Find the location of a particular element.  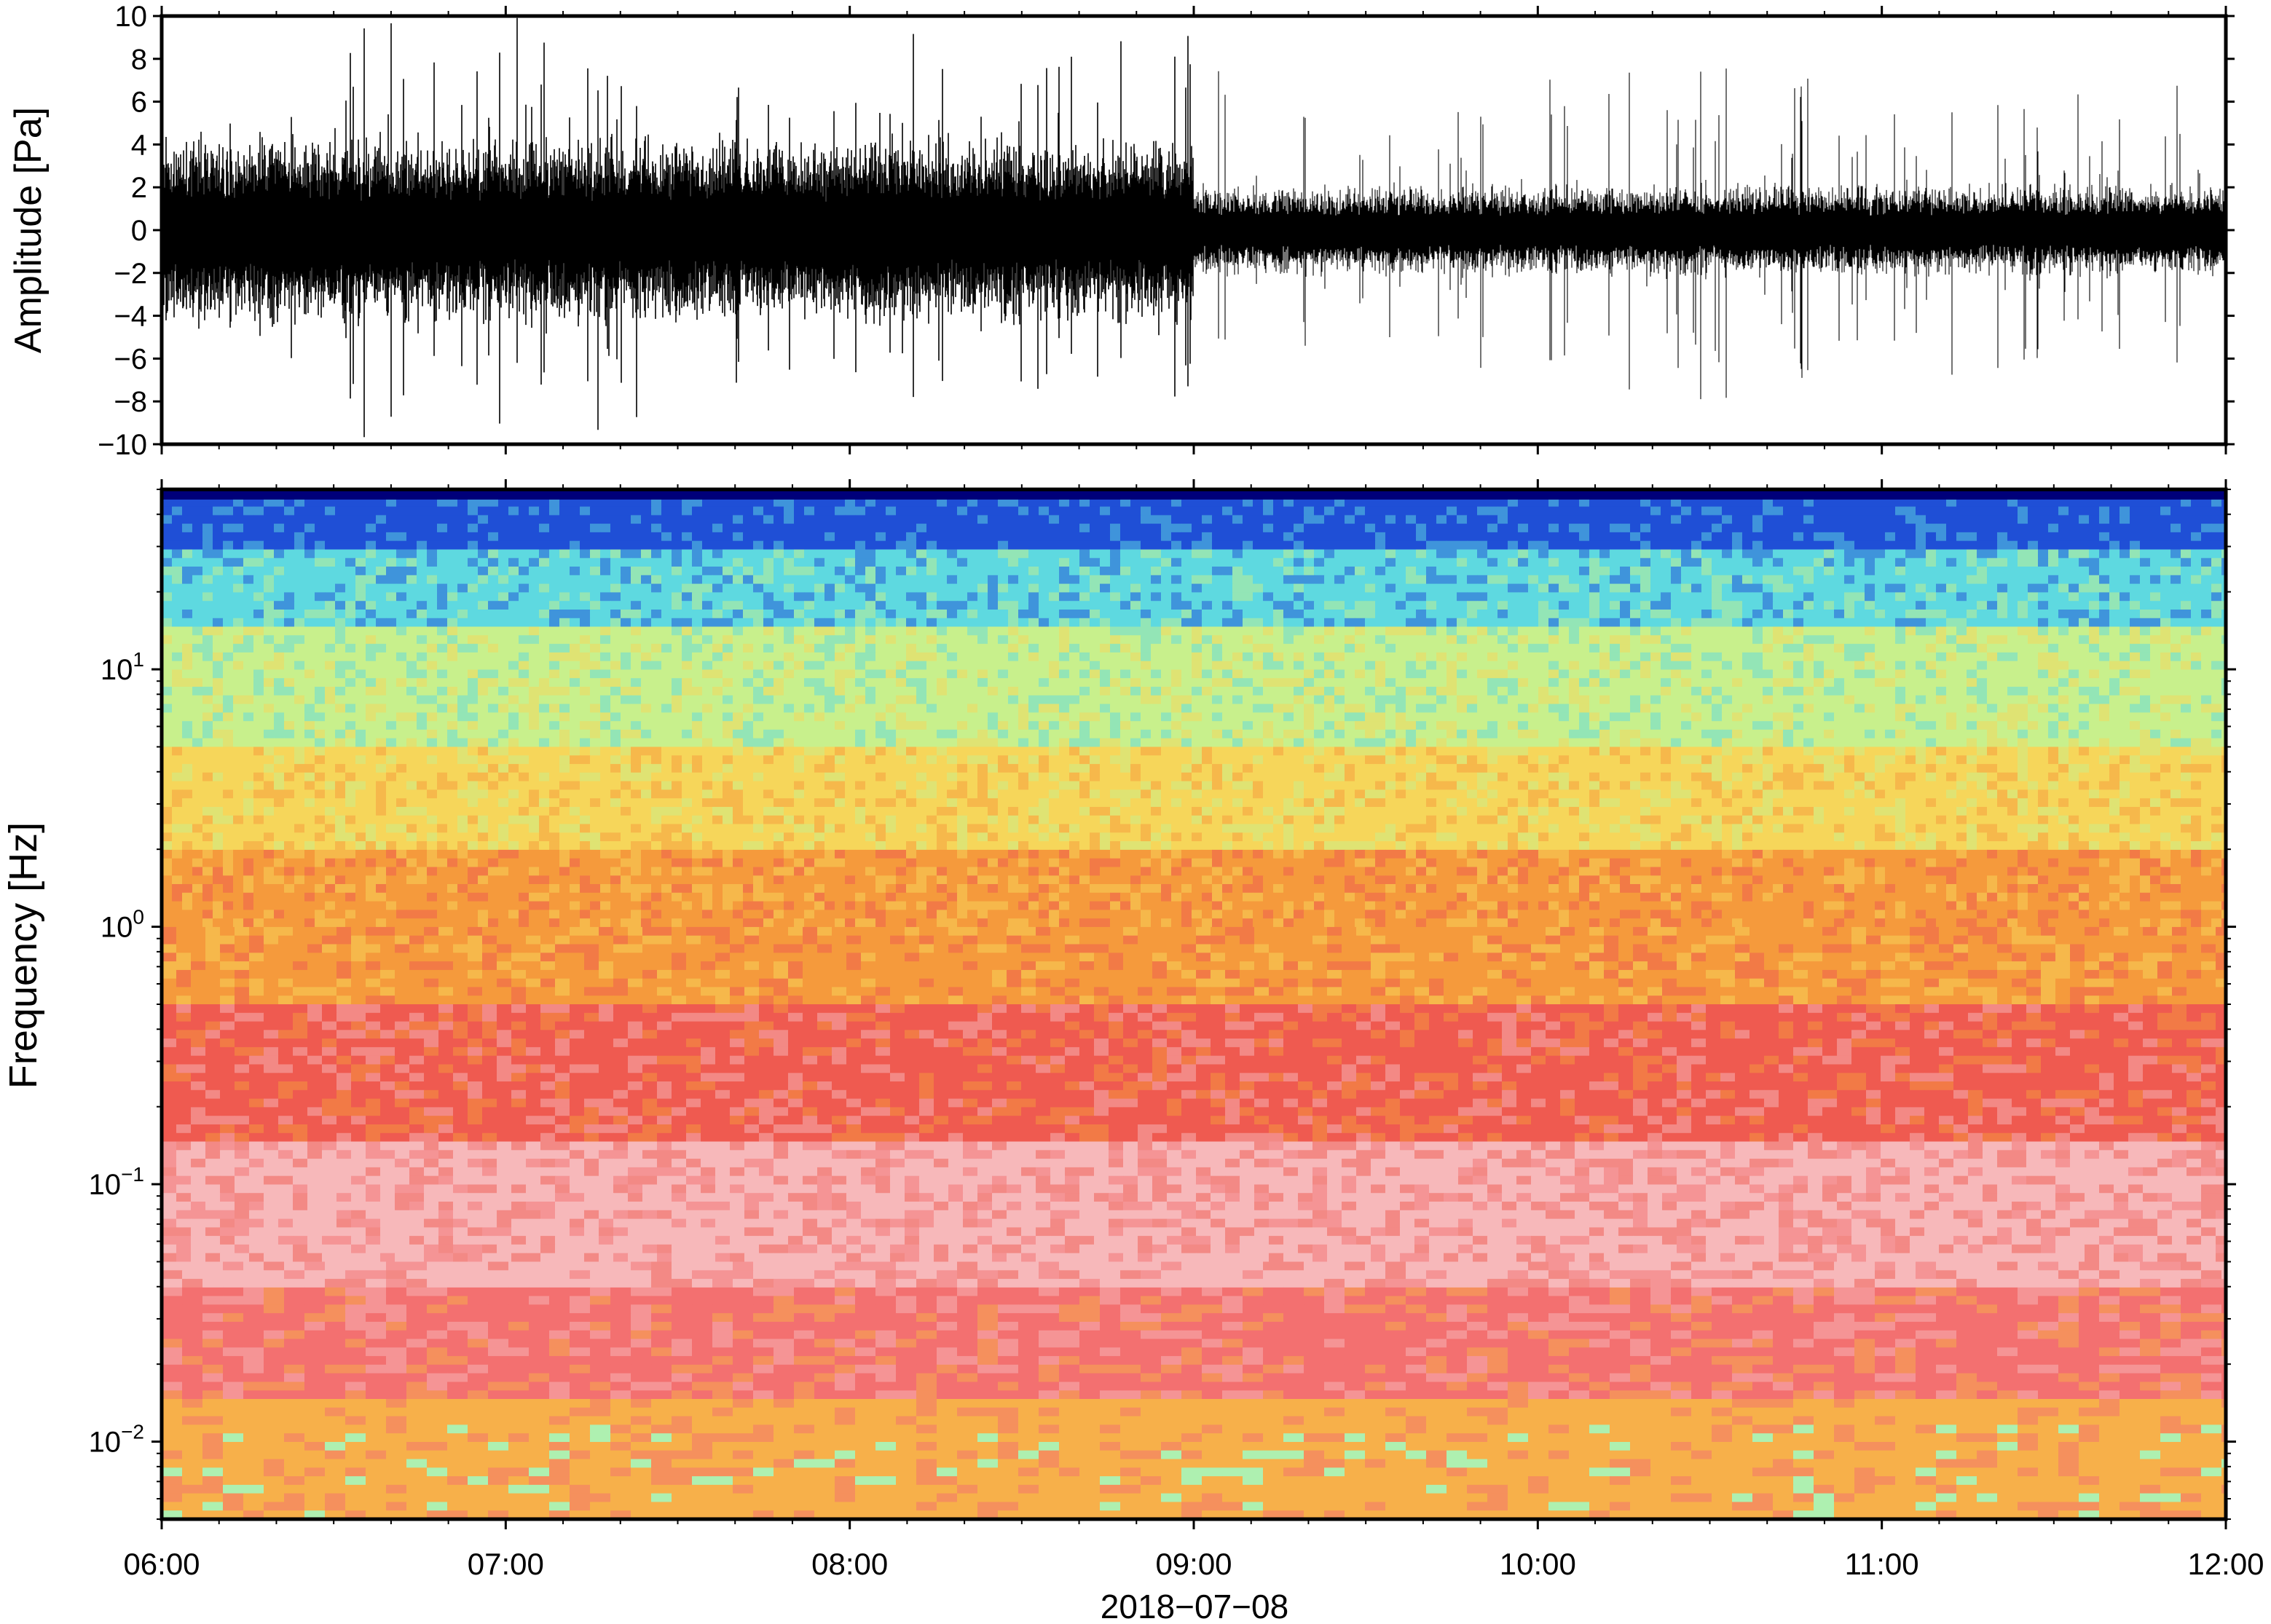

waveform-y-tick-label: 2 is located at coordinates (139, 188).